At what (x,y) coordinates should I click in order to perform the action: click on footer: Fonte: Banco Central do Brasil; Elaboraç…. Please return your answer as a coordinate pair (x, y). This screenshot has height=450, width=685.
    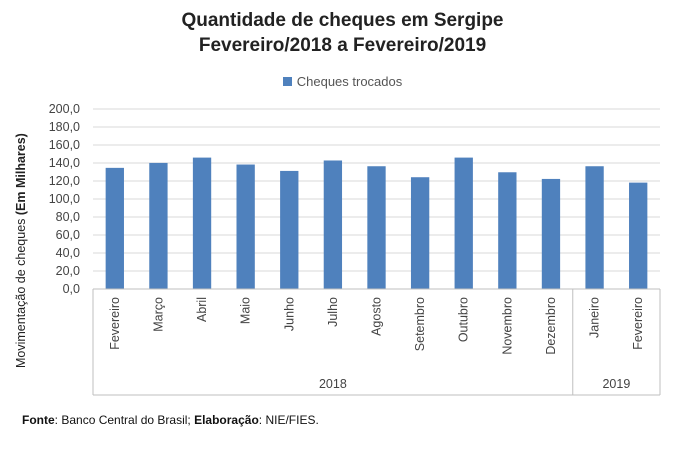
    Looking at the image, I should click on (170, 420).